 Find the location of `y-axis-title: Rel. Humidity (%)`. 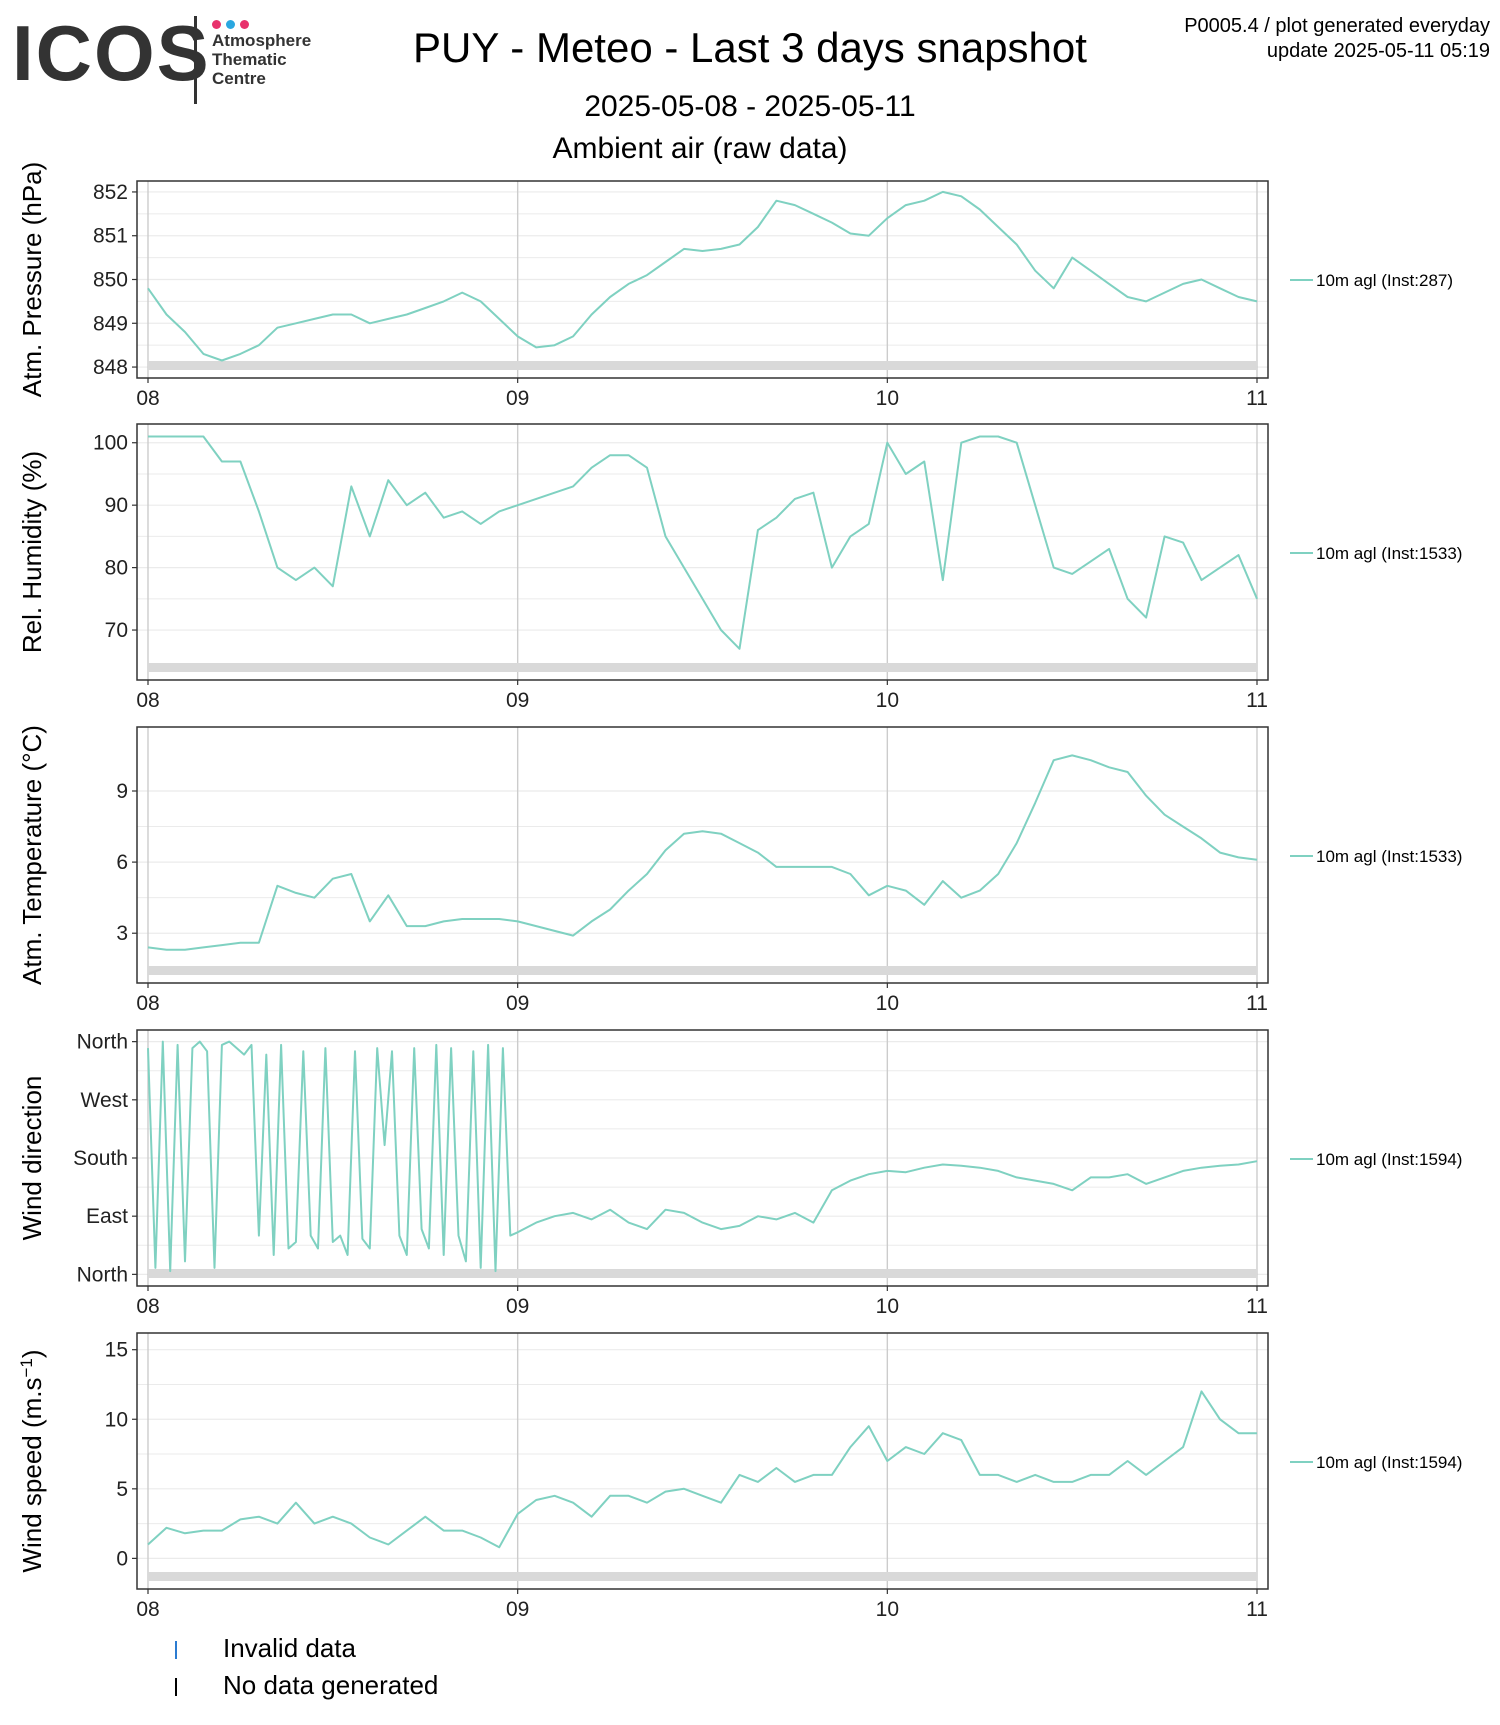

y-axis-title: Rel. Humidity (%) is located at coordinates (32, 552).